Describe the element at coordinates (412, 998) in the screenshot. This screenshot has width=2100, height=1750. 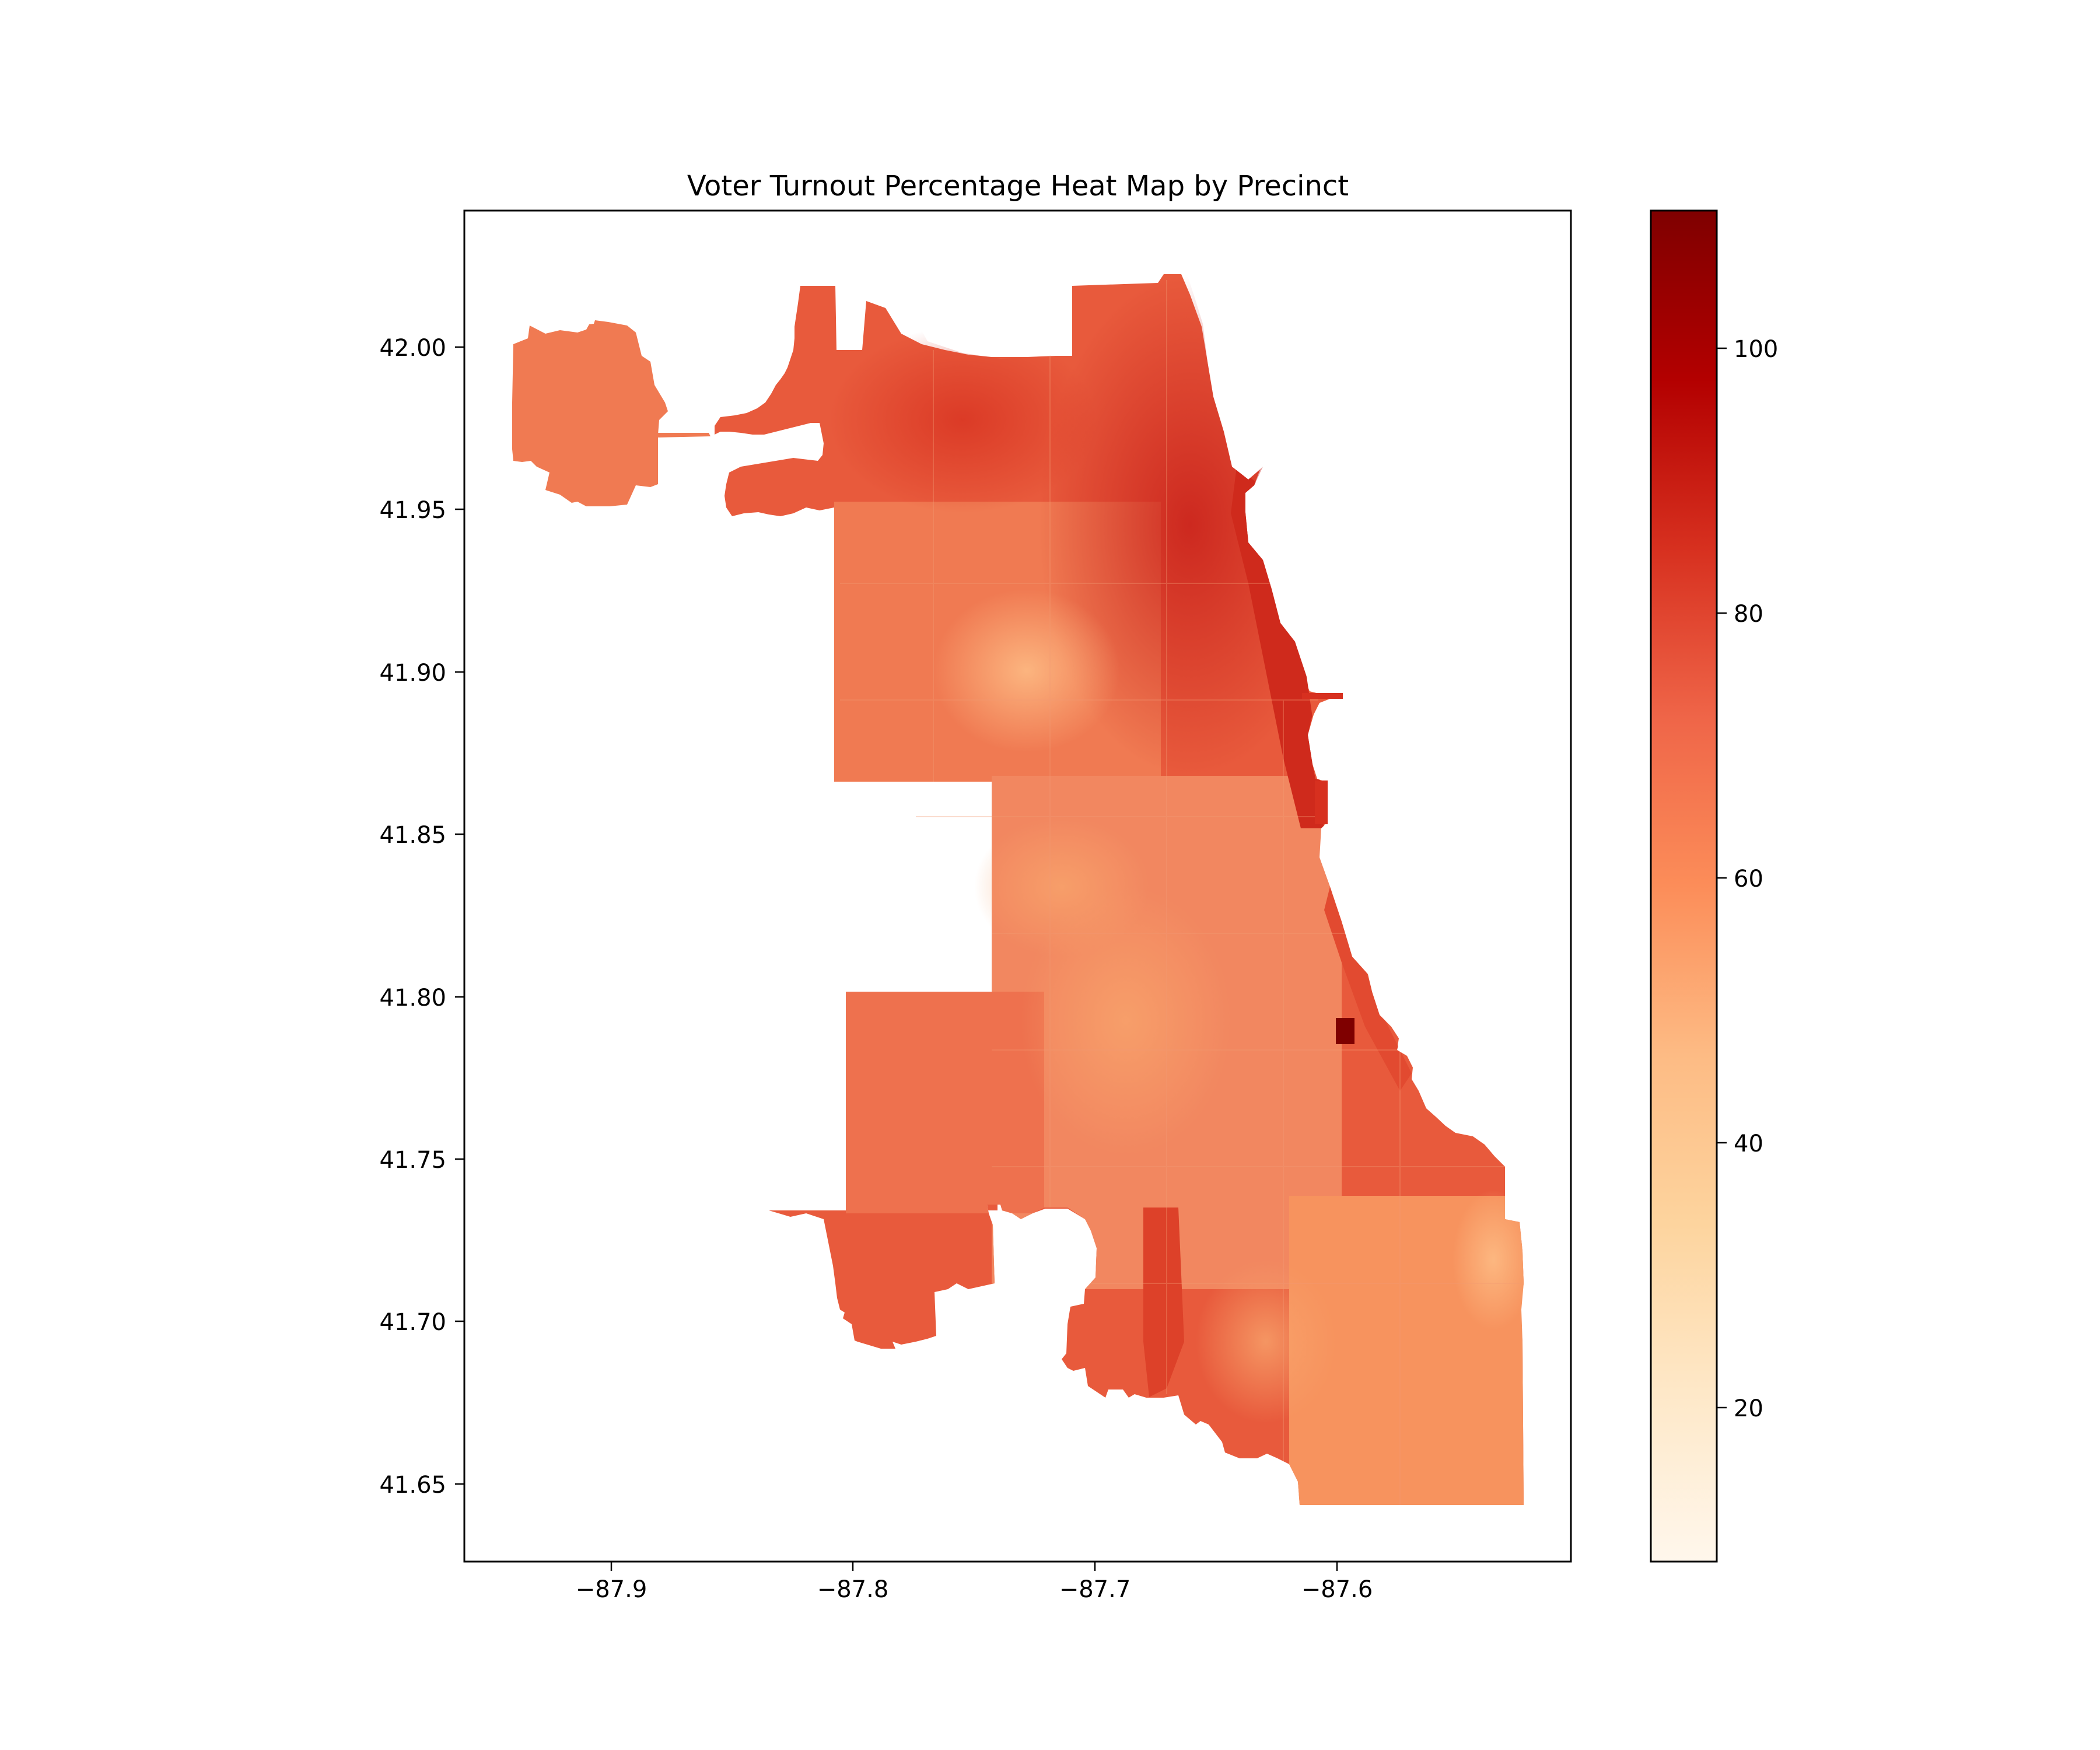
I see `y-tick-label: 41.80` at that location.